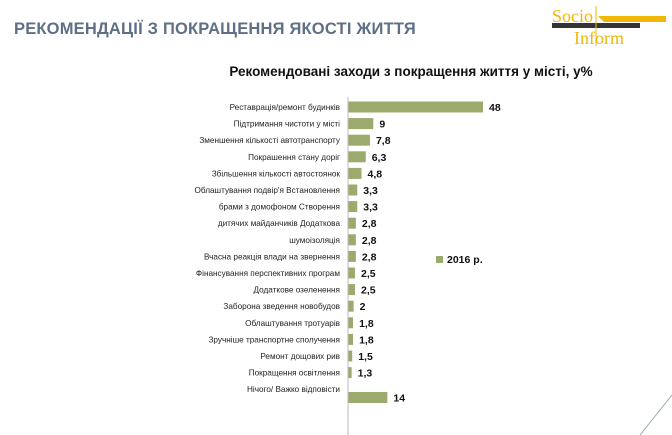 The height and width of the screenshot is (435, 672). What do you see at coordinates (294, 157) in the screenshot?
I see `category-label: Покрашення стану доріг` at bounding box center [294, 157].